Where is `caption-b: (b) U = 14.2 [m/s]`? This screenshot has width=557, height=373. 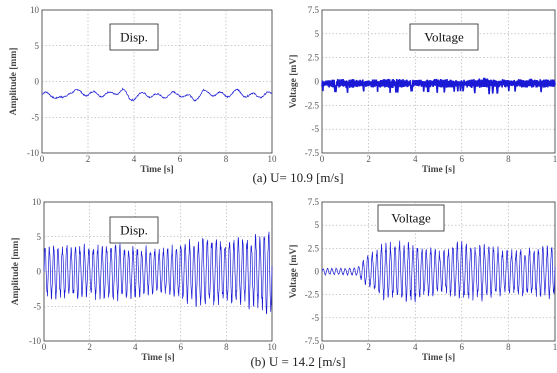 caption-b: (b) U = 14.2 [m/s] is located at coordinates (297, 361).